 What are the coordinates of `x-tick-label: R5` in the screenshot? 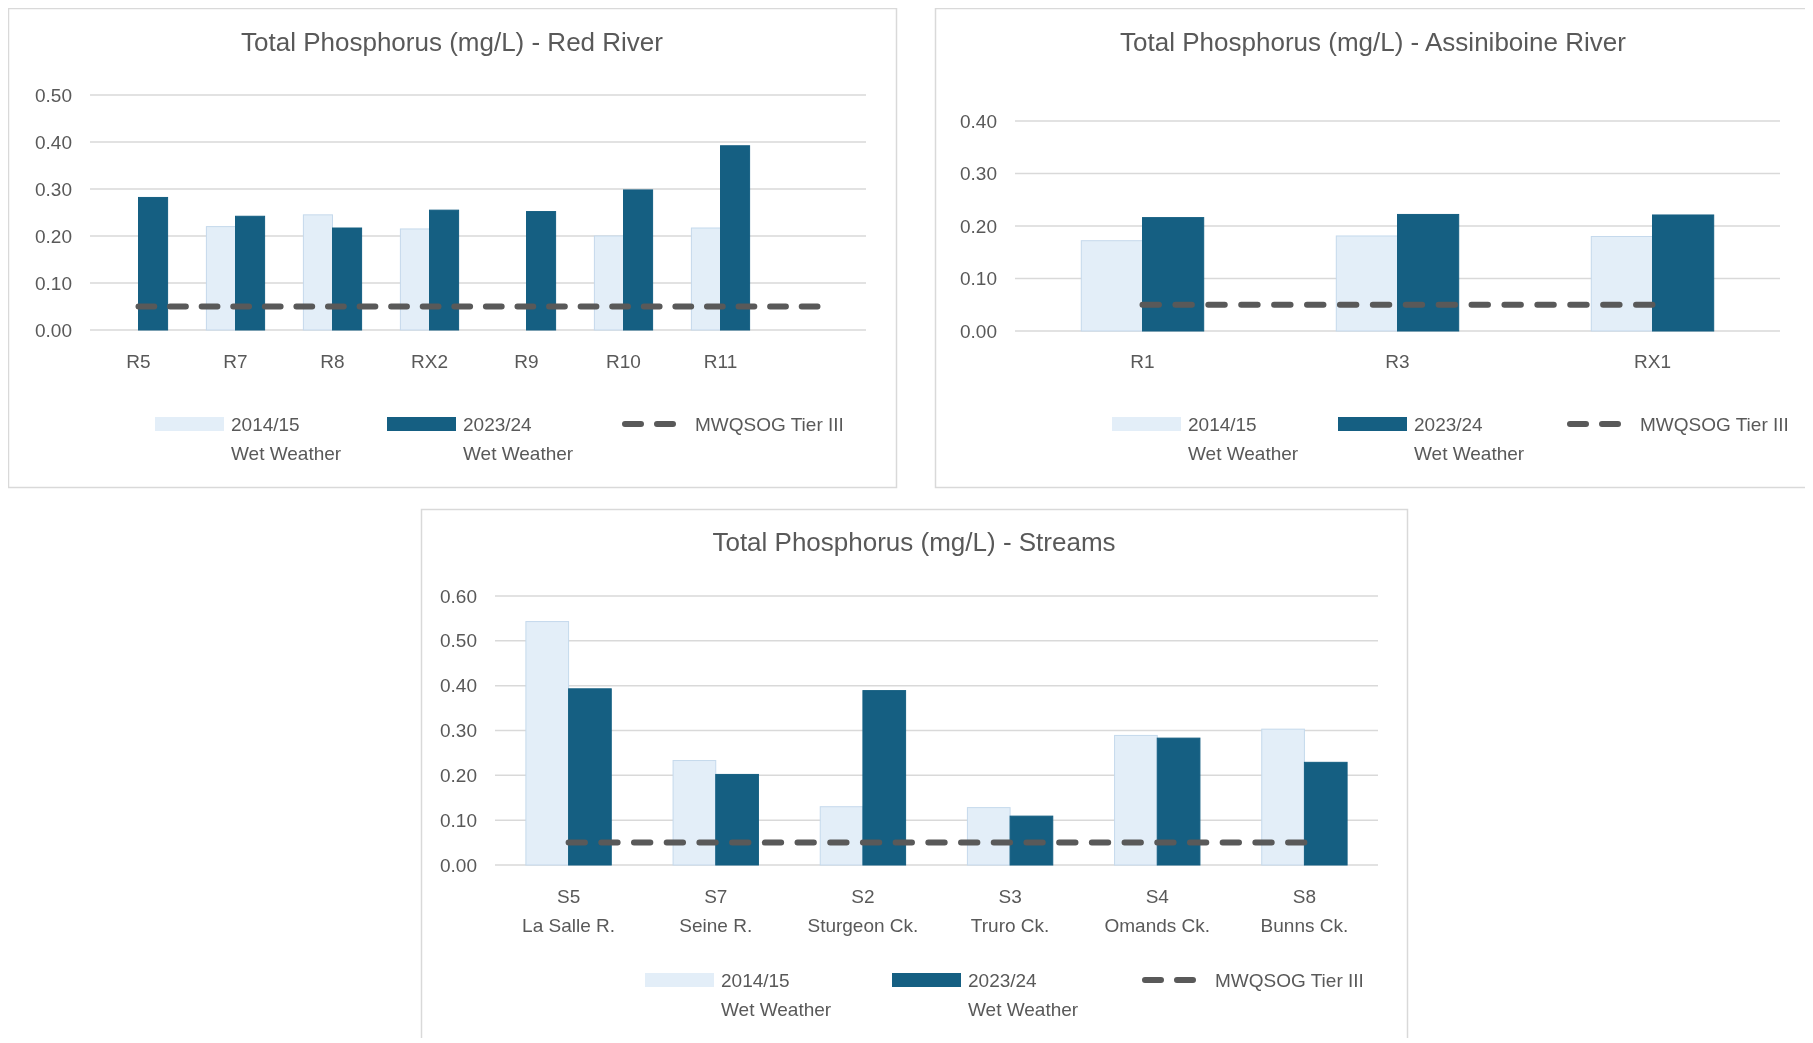 It's located at (138, 361).